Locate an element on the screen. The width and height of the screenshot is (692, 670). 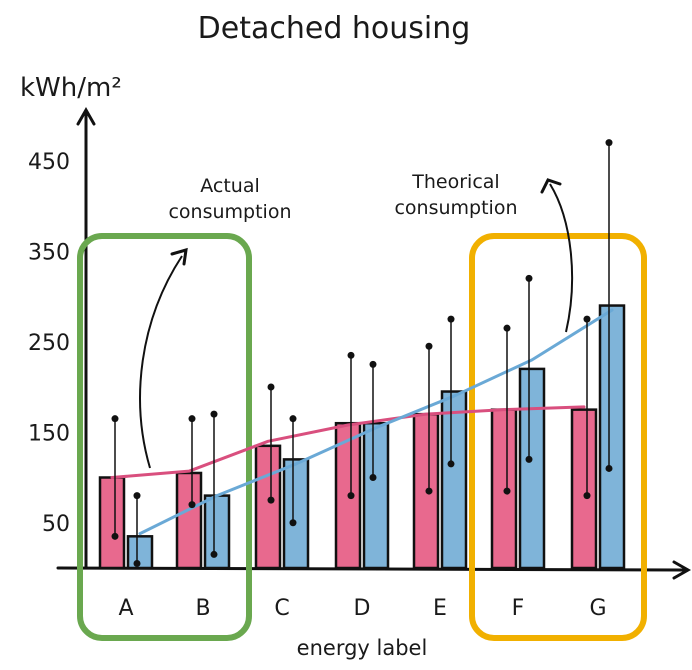
error-max-s1-c is located at coordinates (271, 387).